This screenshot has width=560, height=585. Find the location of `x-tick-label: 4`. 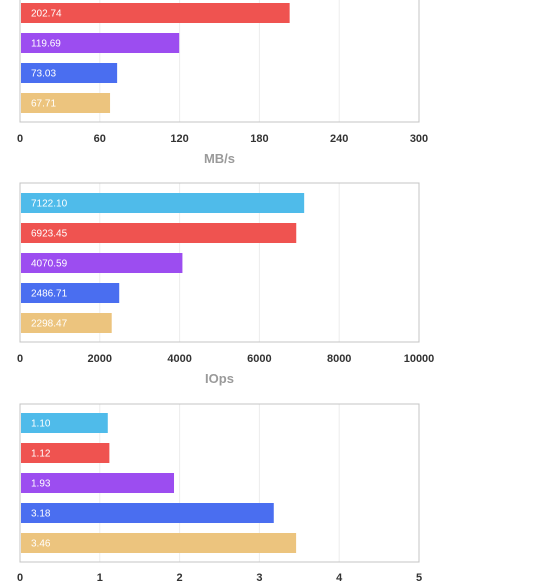

x-tick-label: 4 is located at coordinates (339, 578).